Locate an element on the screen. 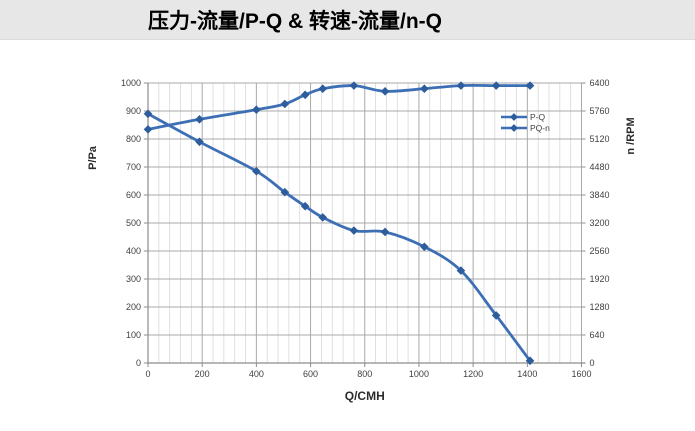 This screenshot has height=431, width=695. tick-label-x: 200 is located at coordinates (202, 374).